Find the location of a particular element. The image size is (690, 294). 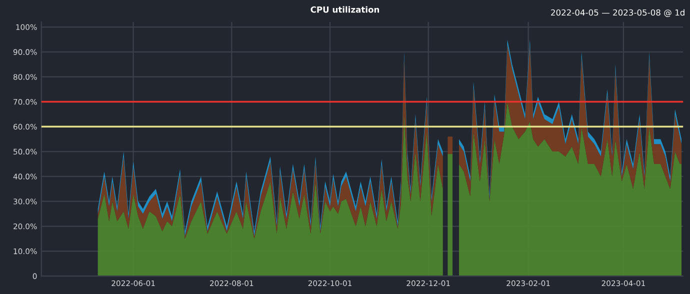

text: 2022-04-05 — 2023-05-08 @ 1d is located at coordinates (617, 13).